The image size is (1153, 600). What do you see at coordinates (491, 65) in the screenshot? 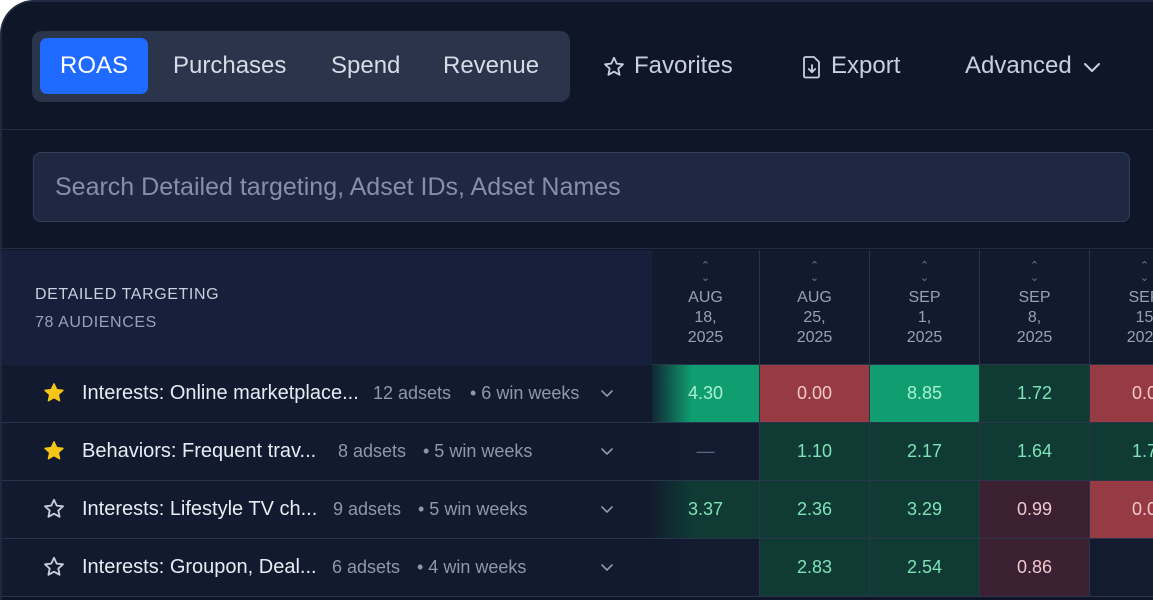
I see `metric-tab-revenue: Revenue` at bounding box center [491, 65].